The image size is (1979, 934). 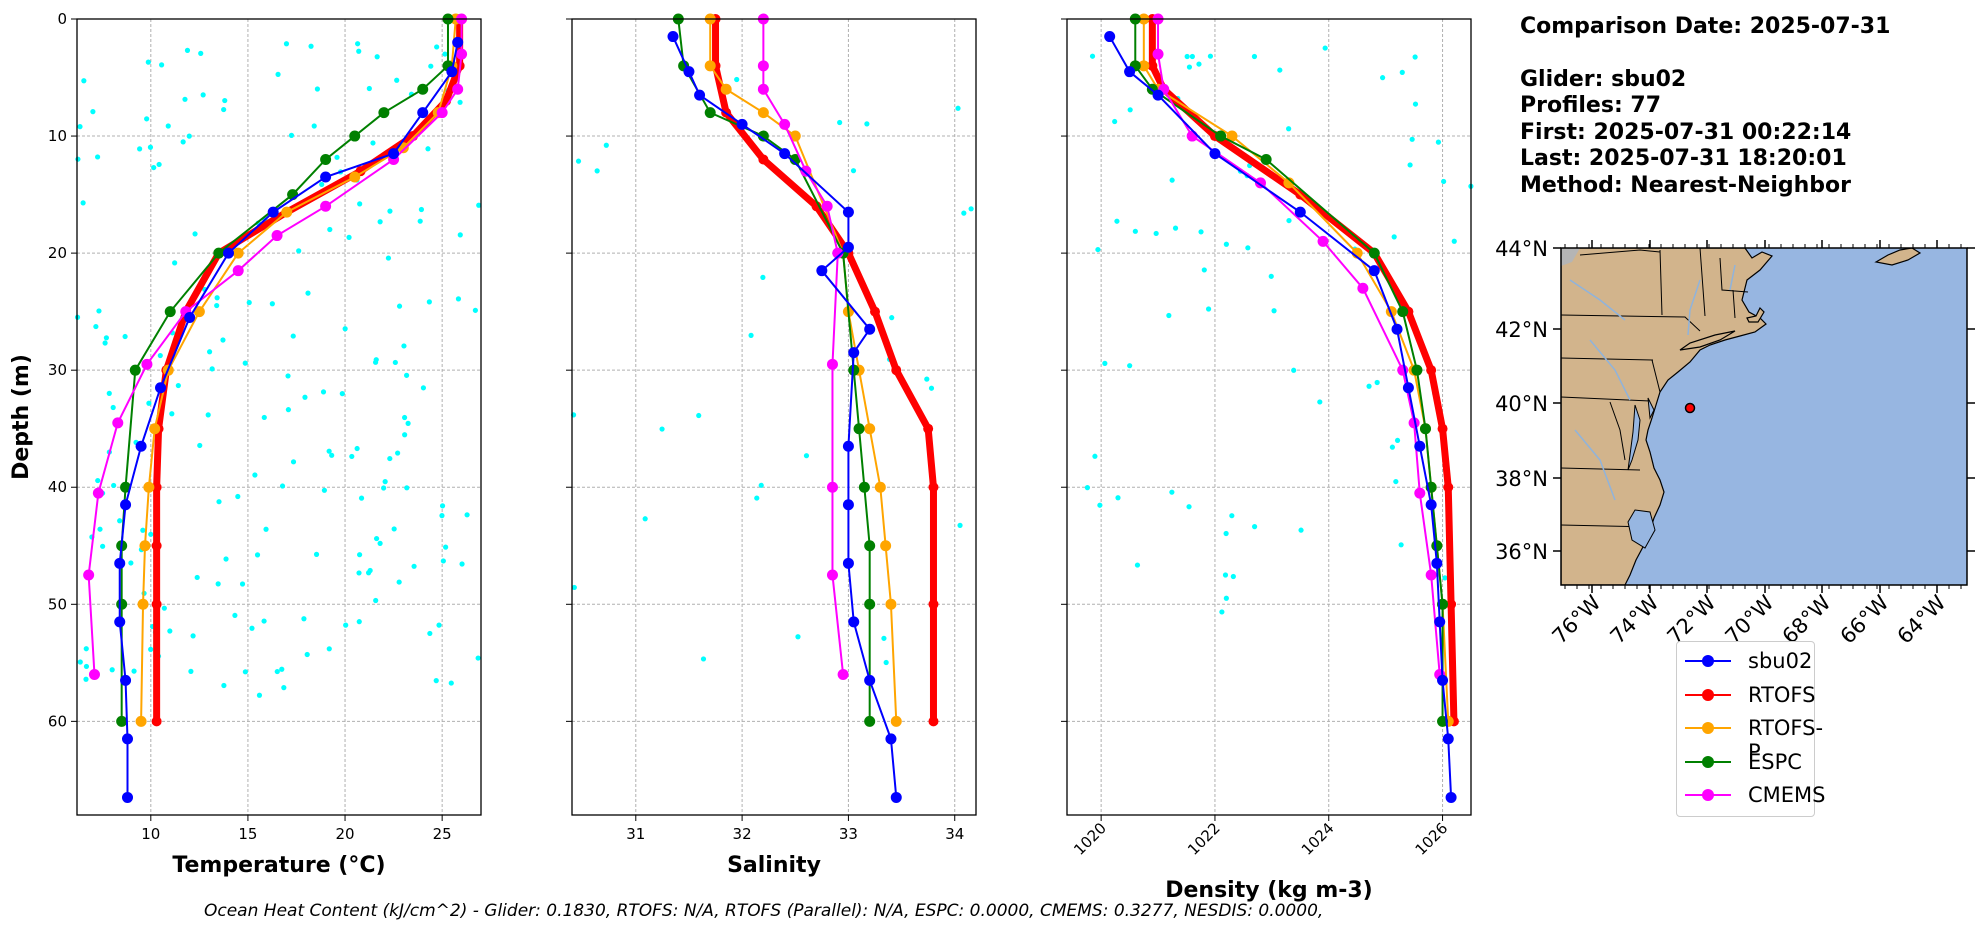 I want to click on series-line-rtofs-p, so click(x=298, y=370).